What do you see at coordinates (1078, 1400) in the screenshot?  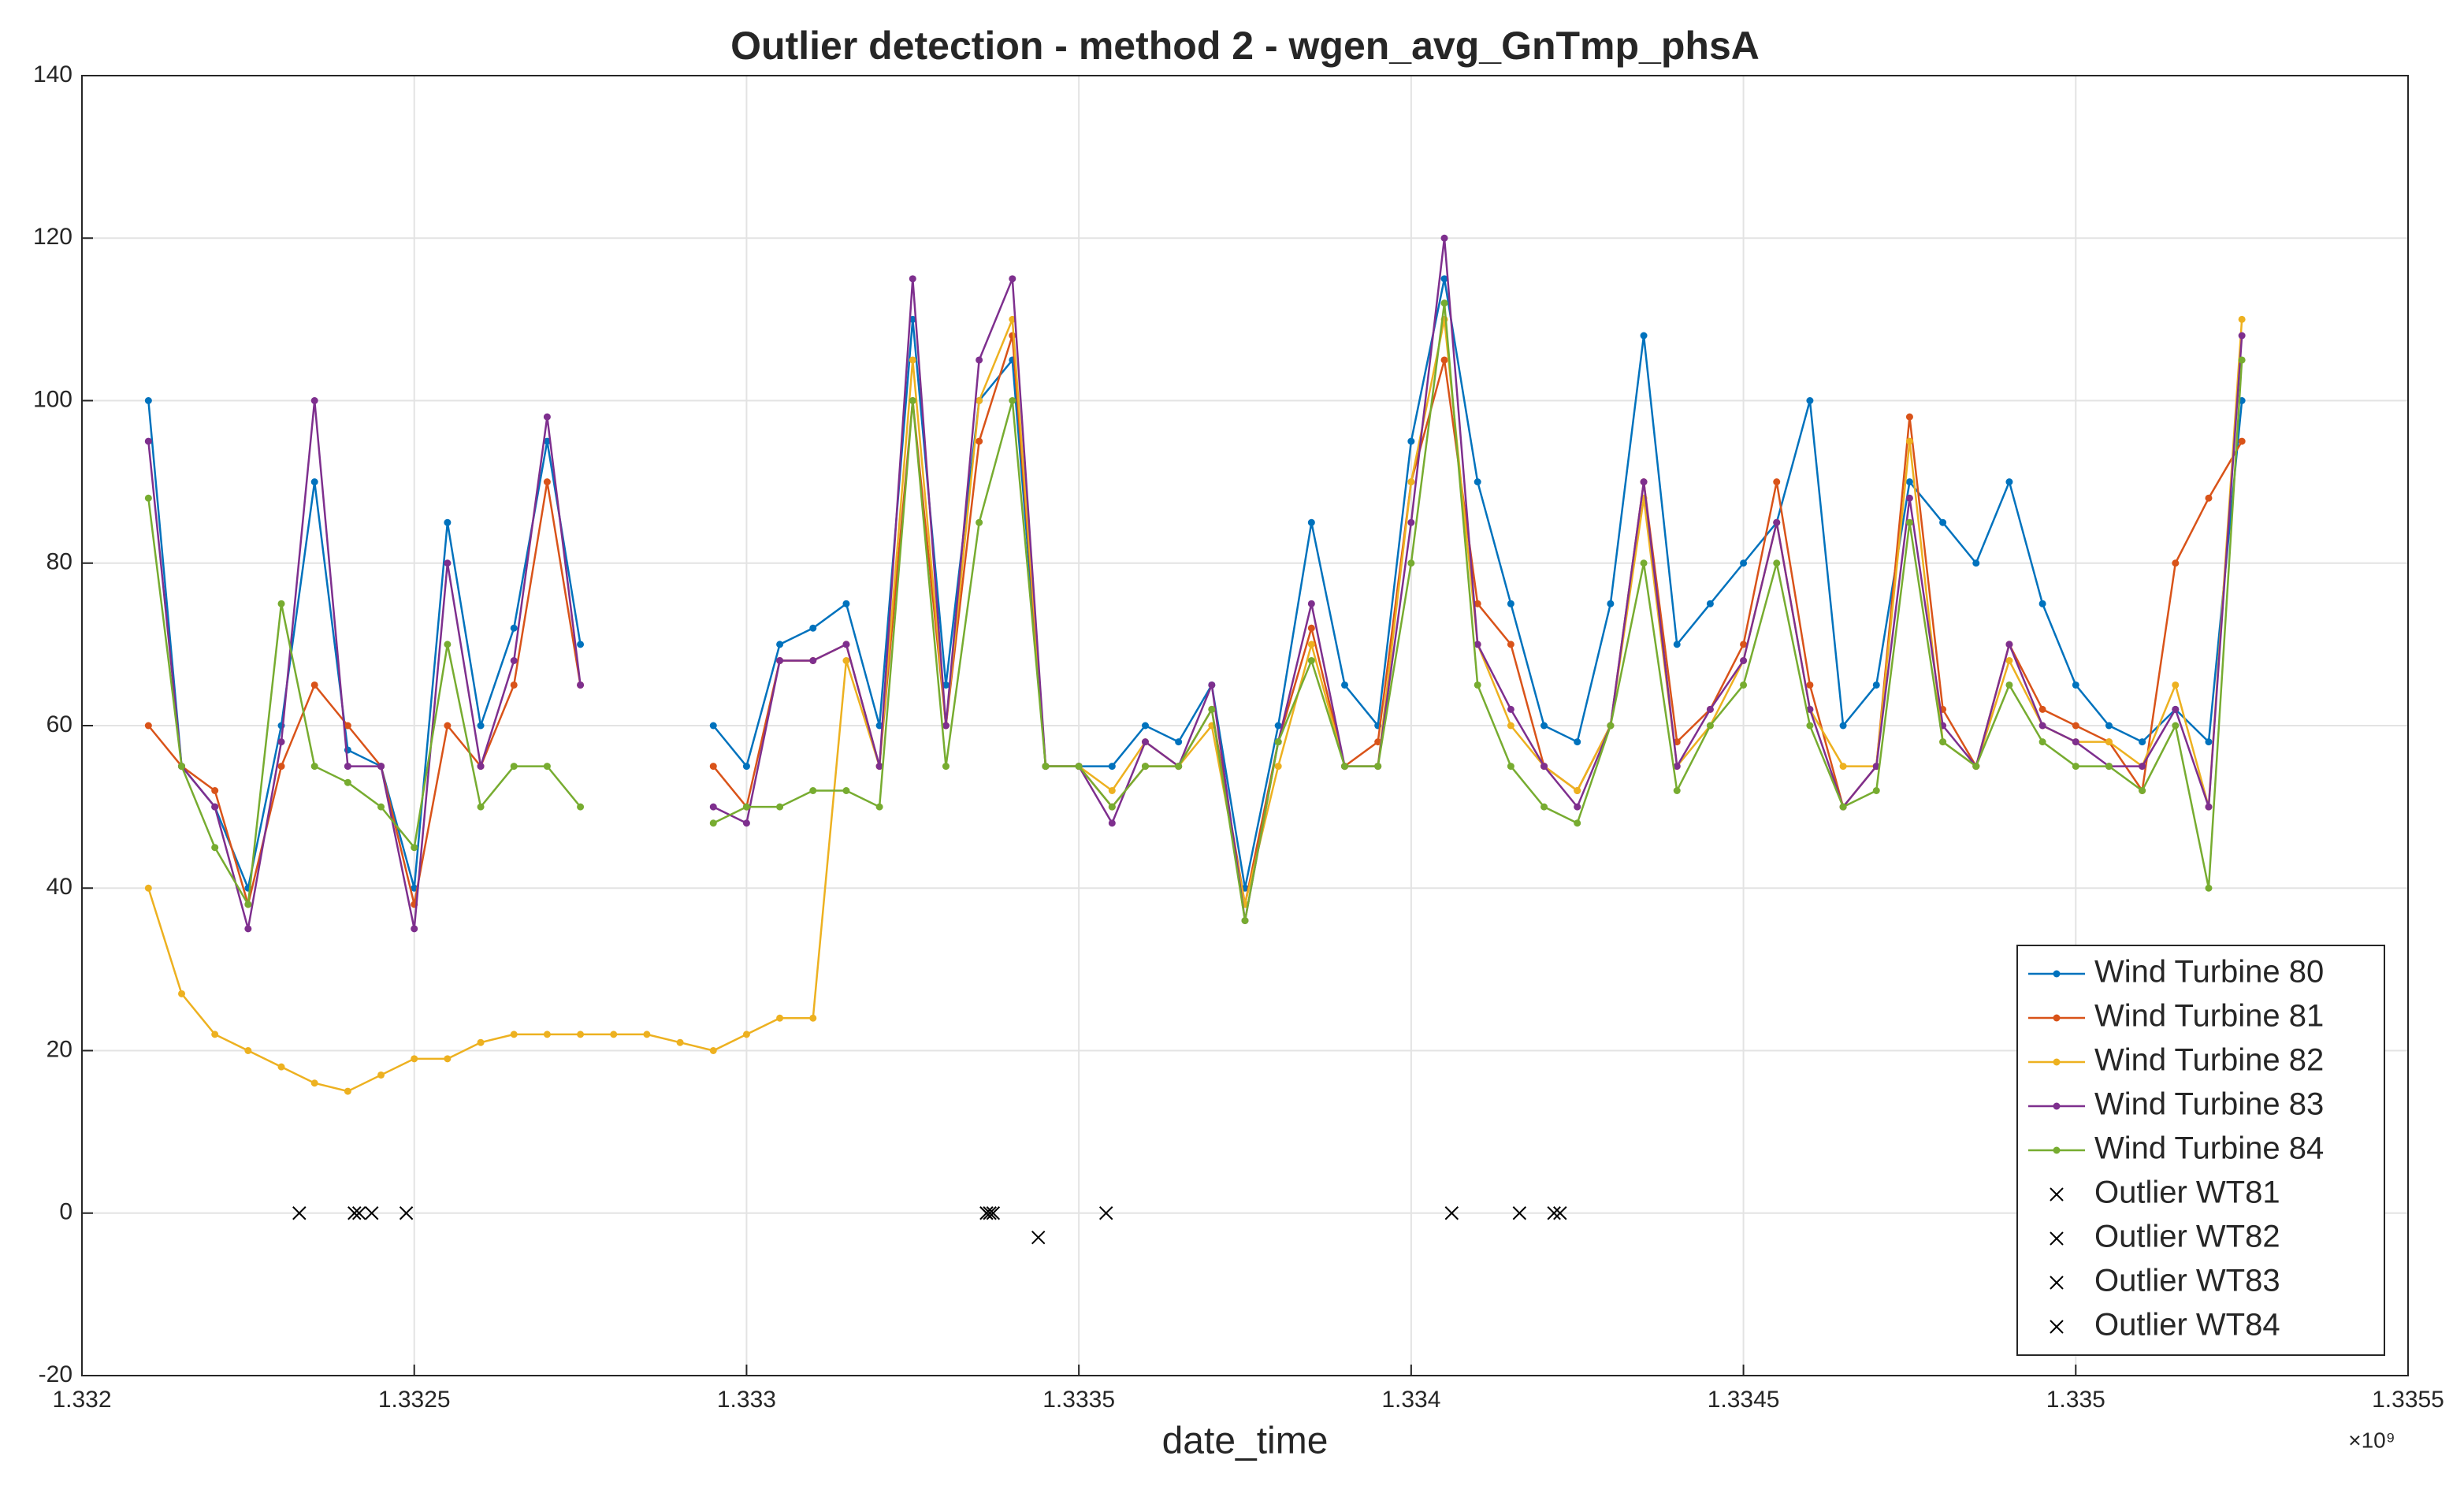 I see `x-tick-label: 1.3335` at bounding box center [1078, 1400].